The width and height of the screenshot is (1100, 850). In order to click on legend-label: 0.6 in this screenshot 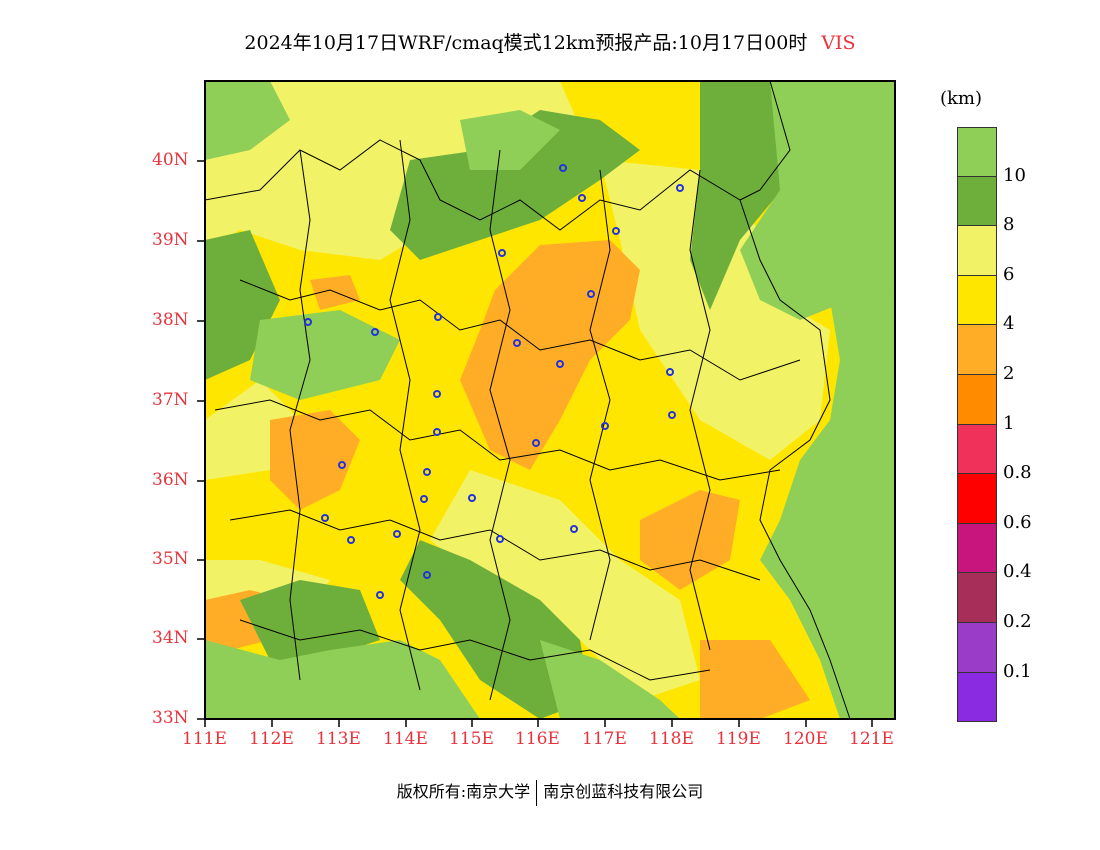, I will do `click(1017, 522)`.